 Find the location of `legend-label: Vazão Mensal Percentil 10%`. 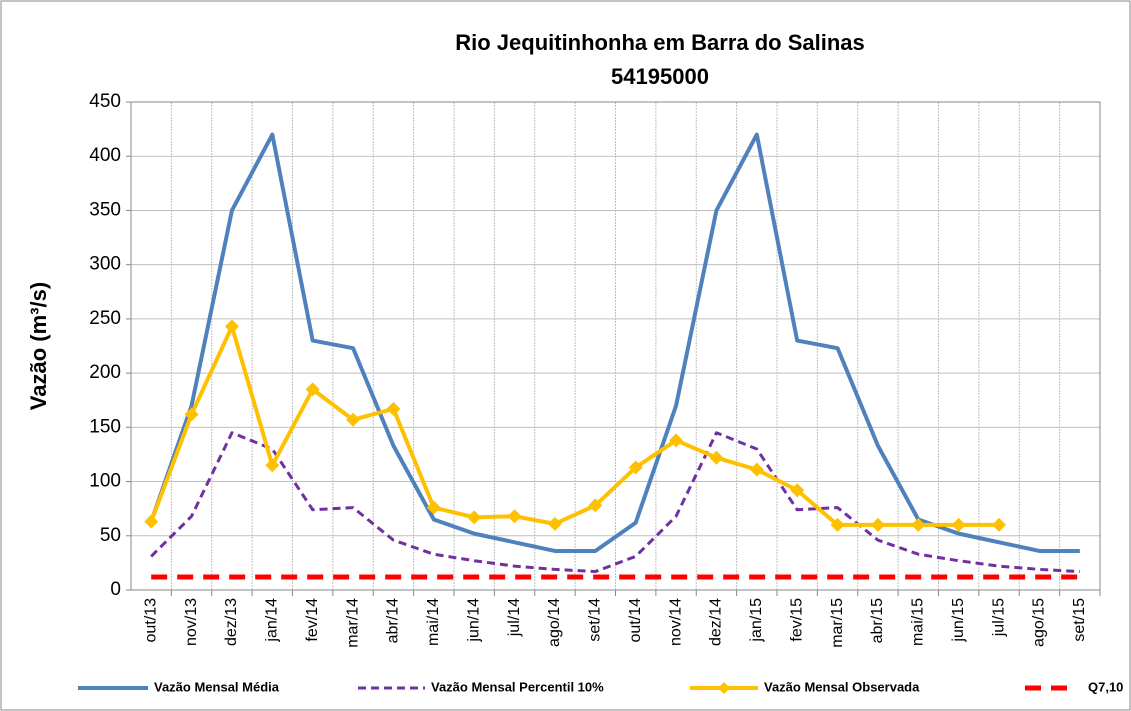

legend-label: Vazão Mensal Percentil 10% is located at coordinates (517, 686).